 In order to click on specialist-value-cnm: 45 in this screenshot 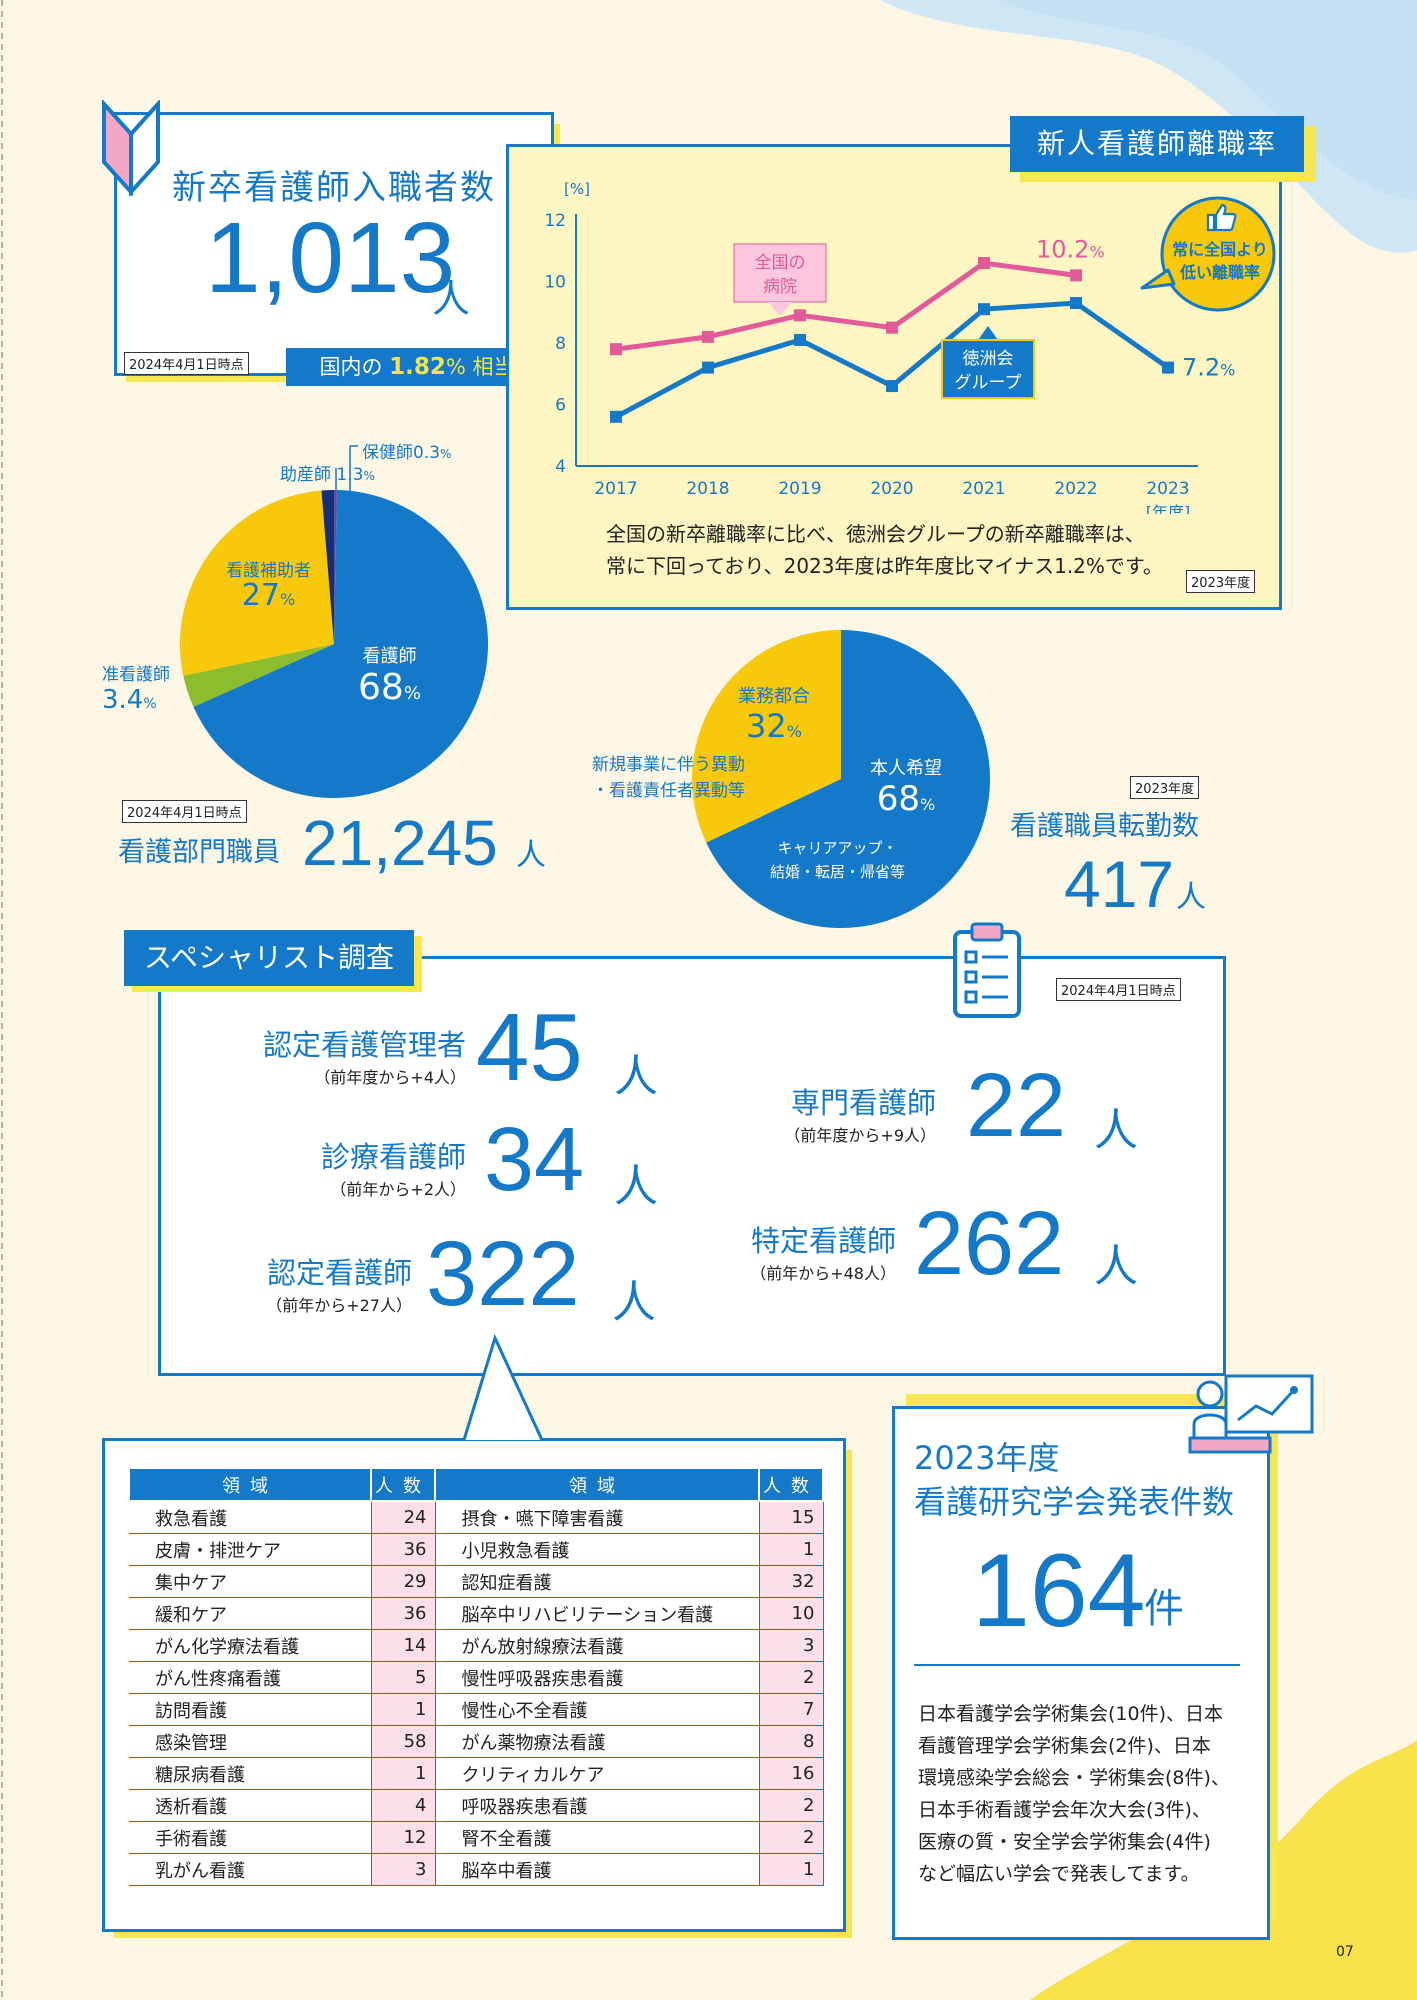, I will do `click(529, 1047)`.